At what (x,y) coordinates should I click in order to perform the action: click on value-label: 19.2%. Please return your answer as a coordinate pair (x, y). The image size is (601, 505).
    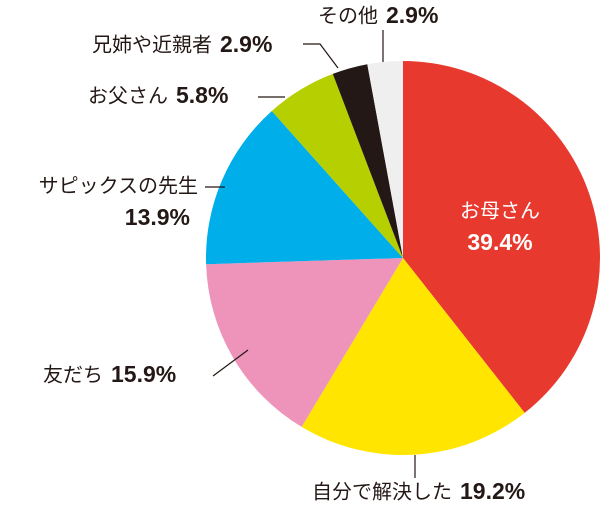
    Looking at the image, I should click on (492, 491).